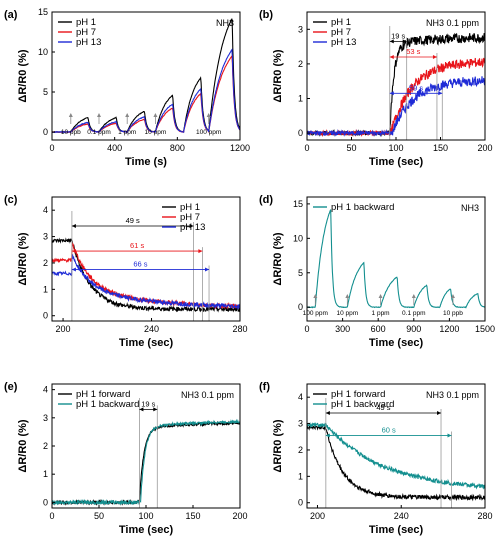 This screenshot has height=550, width=502. Describe the element at coordinates (137, 245) in the screenshot. I see `time-label: 61 s` at that location.